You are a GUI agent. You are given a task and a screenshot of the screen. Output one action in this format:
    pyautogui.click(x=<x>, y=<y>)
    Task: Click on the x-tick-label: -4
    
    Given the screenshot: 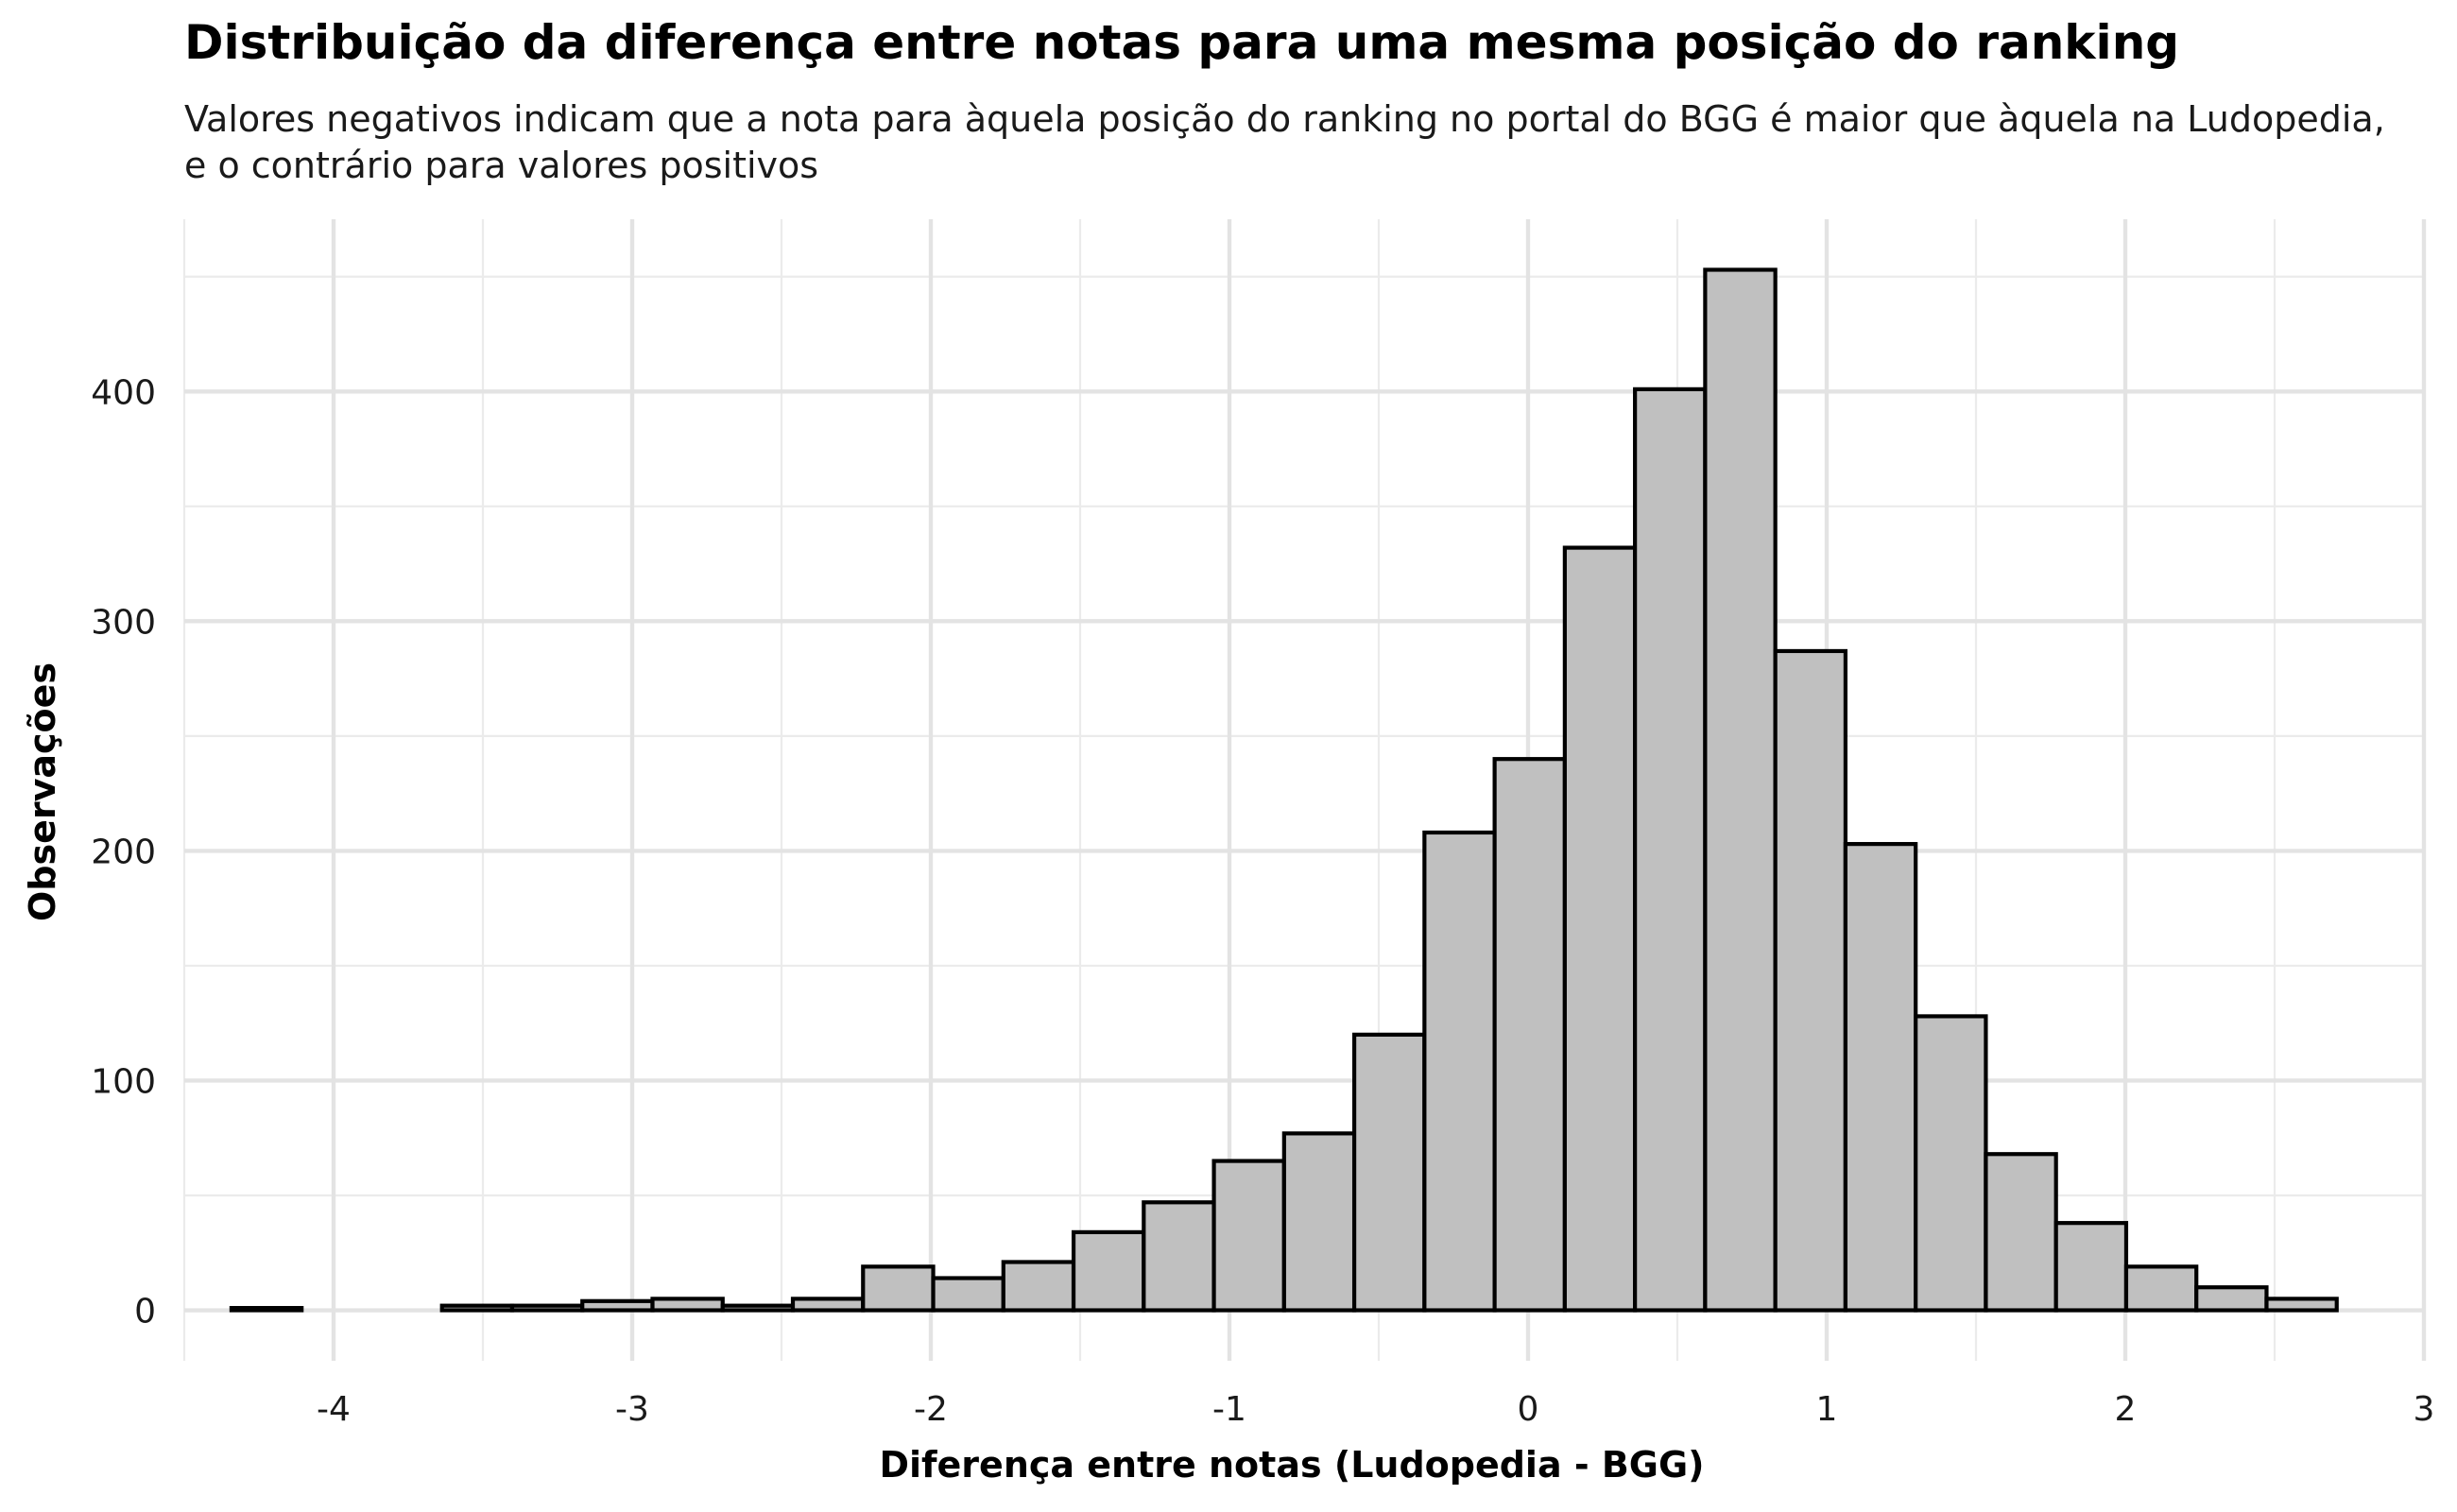 What is the action you would take?
    pyautogui.click(x=334, y=1409)
    